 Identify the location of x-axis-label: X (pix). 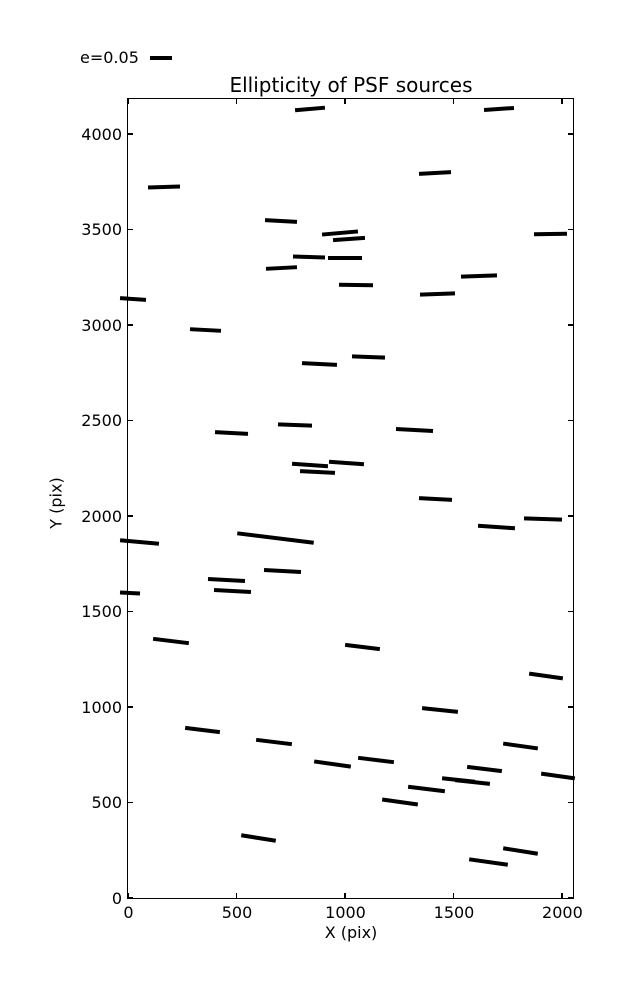
(351, 932).